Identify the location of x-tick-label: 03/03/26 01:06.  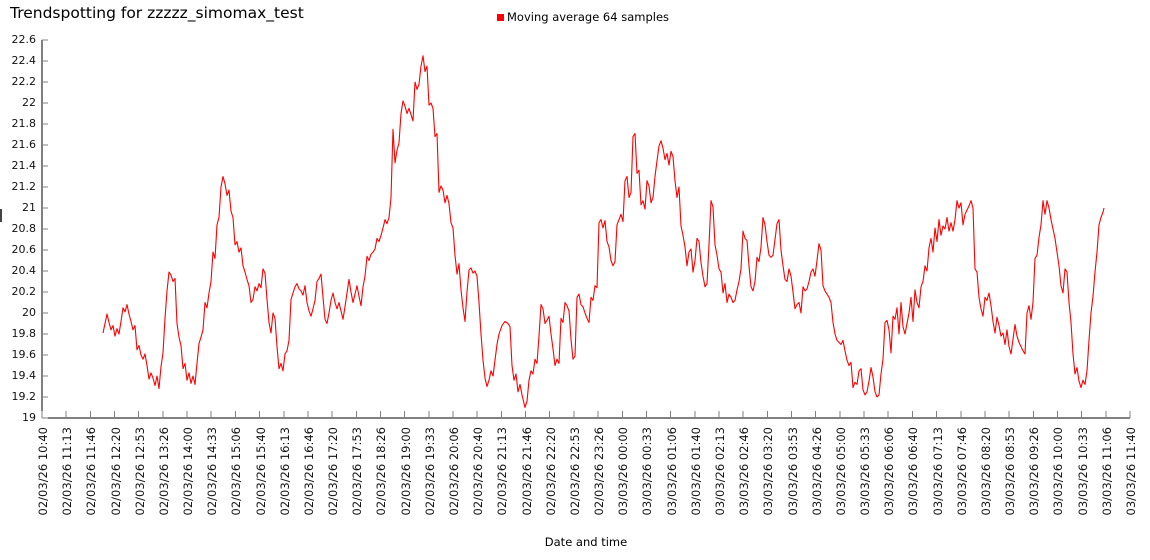
(671, 471).